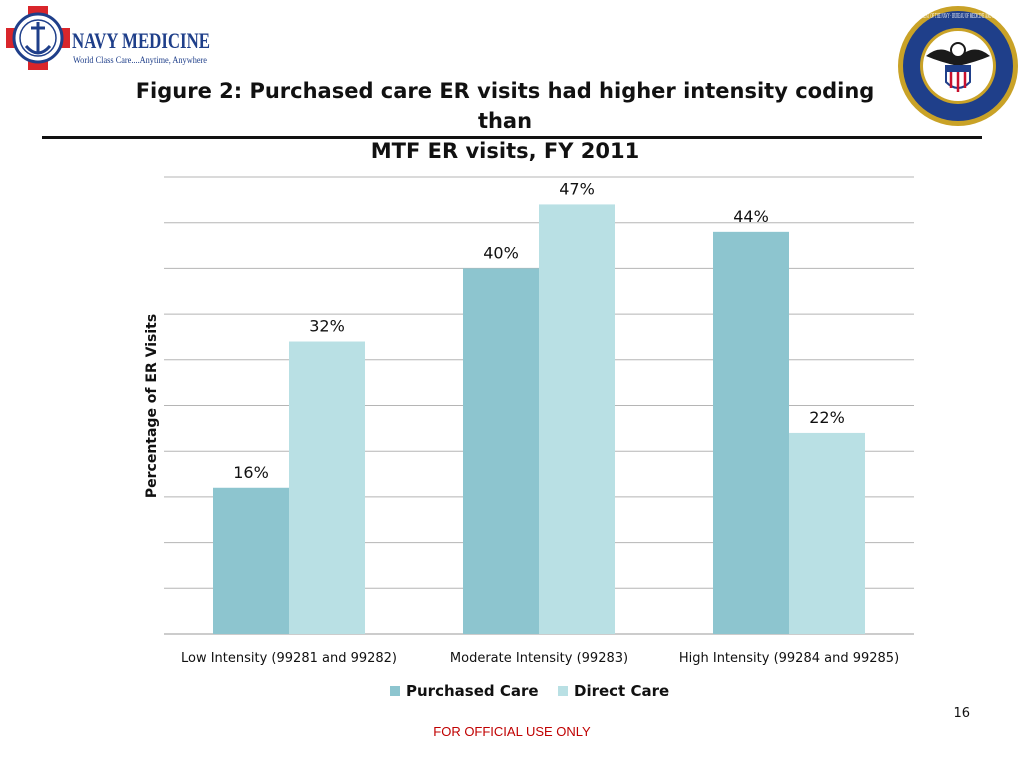 Image resolution: width=1024 pixels, height=768 pixels. What do you see at coordinates (141, 40) in the screenshot?
I see `brand-text: NAVY MEDICINE` at bounding box center [141, 40].